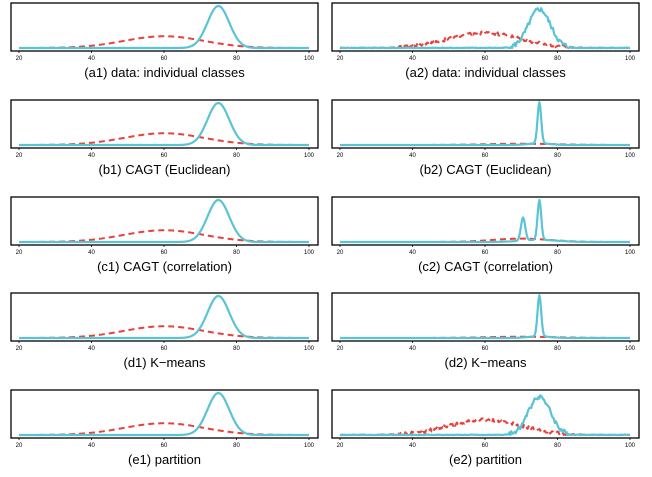  What do you see at coordinates (164, 266) in the screenshot?
I see `panel-caption: (c1) CAGT (correlation)` at bounding box center [164, 266].